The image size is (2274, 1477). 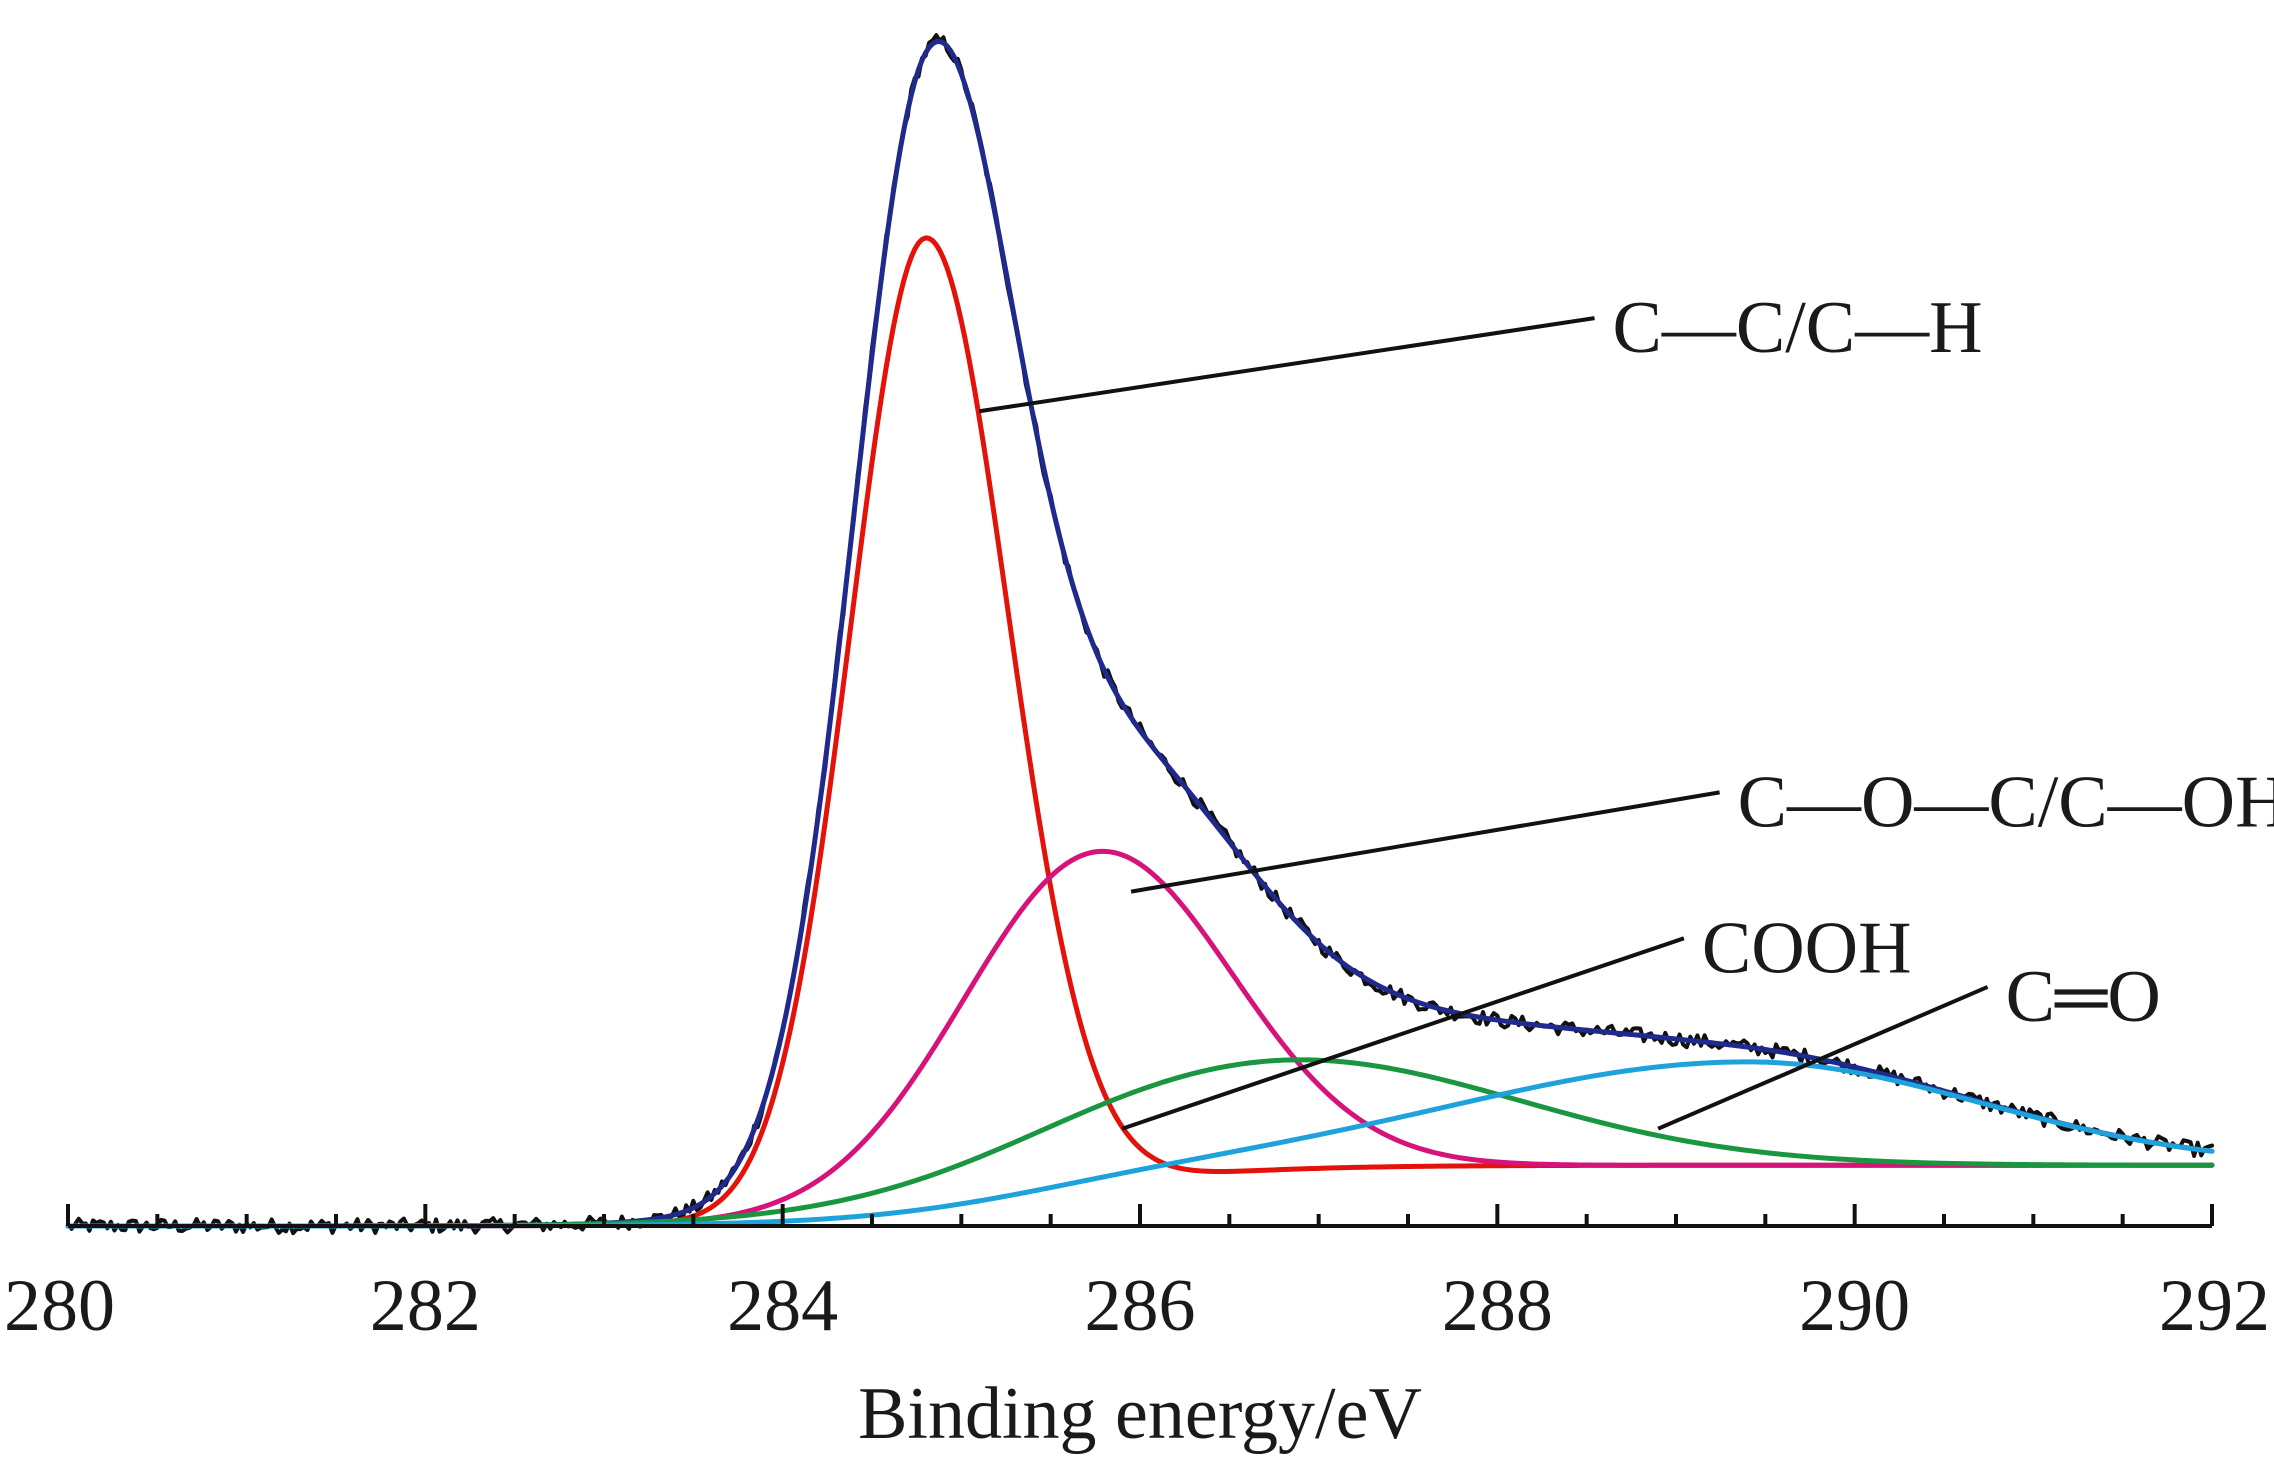 I want to click on x-tick-label: 288, so click(x=1497, y=1306).